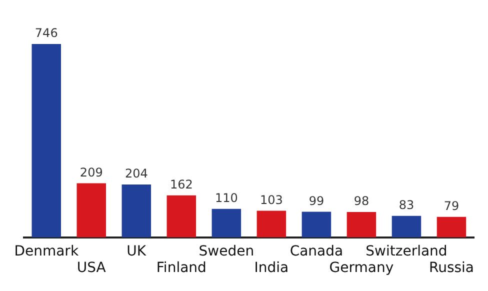 The height and width of the screenshot is (291, 488). I want to click on x-tick-label: Denmark, so click(47, 251).